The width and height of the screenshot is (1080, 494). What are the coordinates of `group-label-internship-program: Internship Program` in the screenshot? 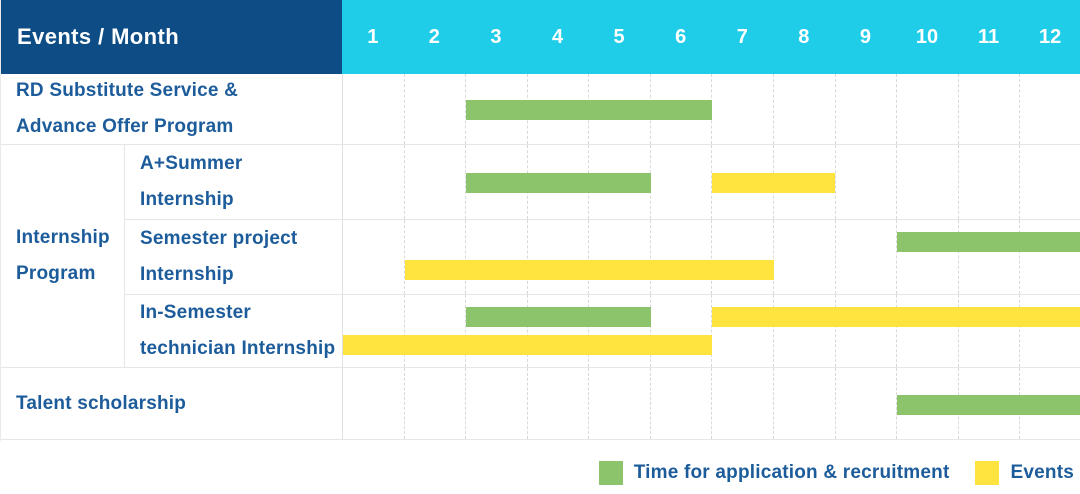 It's located at (62, 256).